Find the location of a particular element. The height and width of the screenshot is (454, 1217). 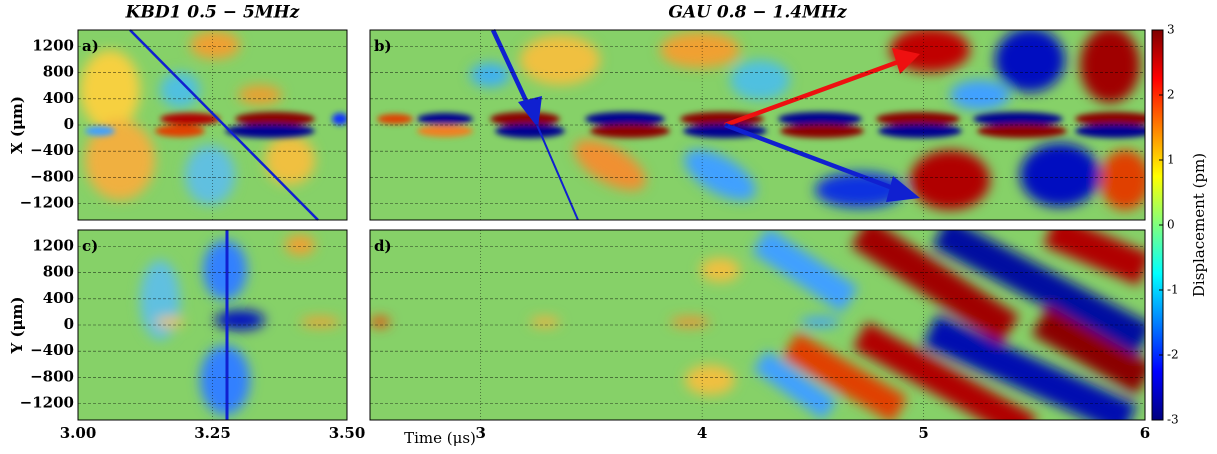

colorbar-tick-label: -3 is located at coordinates (1173, 420).